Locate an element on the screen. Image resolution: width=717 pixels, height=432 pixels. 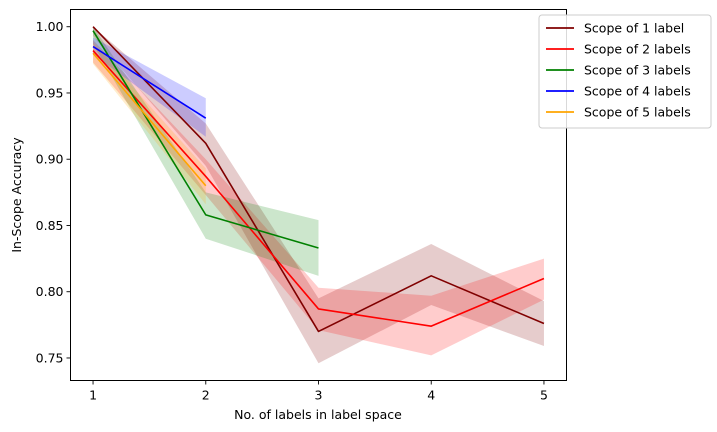
x-tick-label: 2 is located at coordinates (206, 395).